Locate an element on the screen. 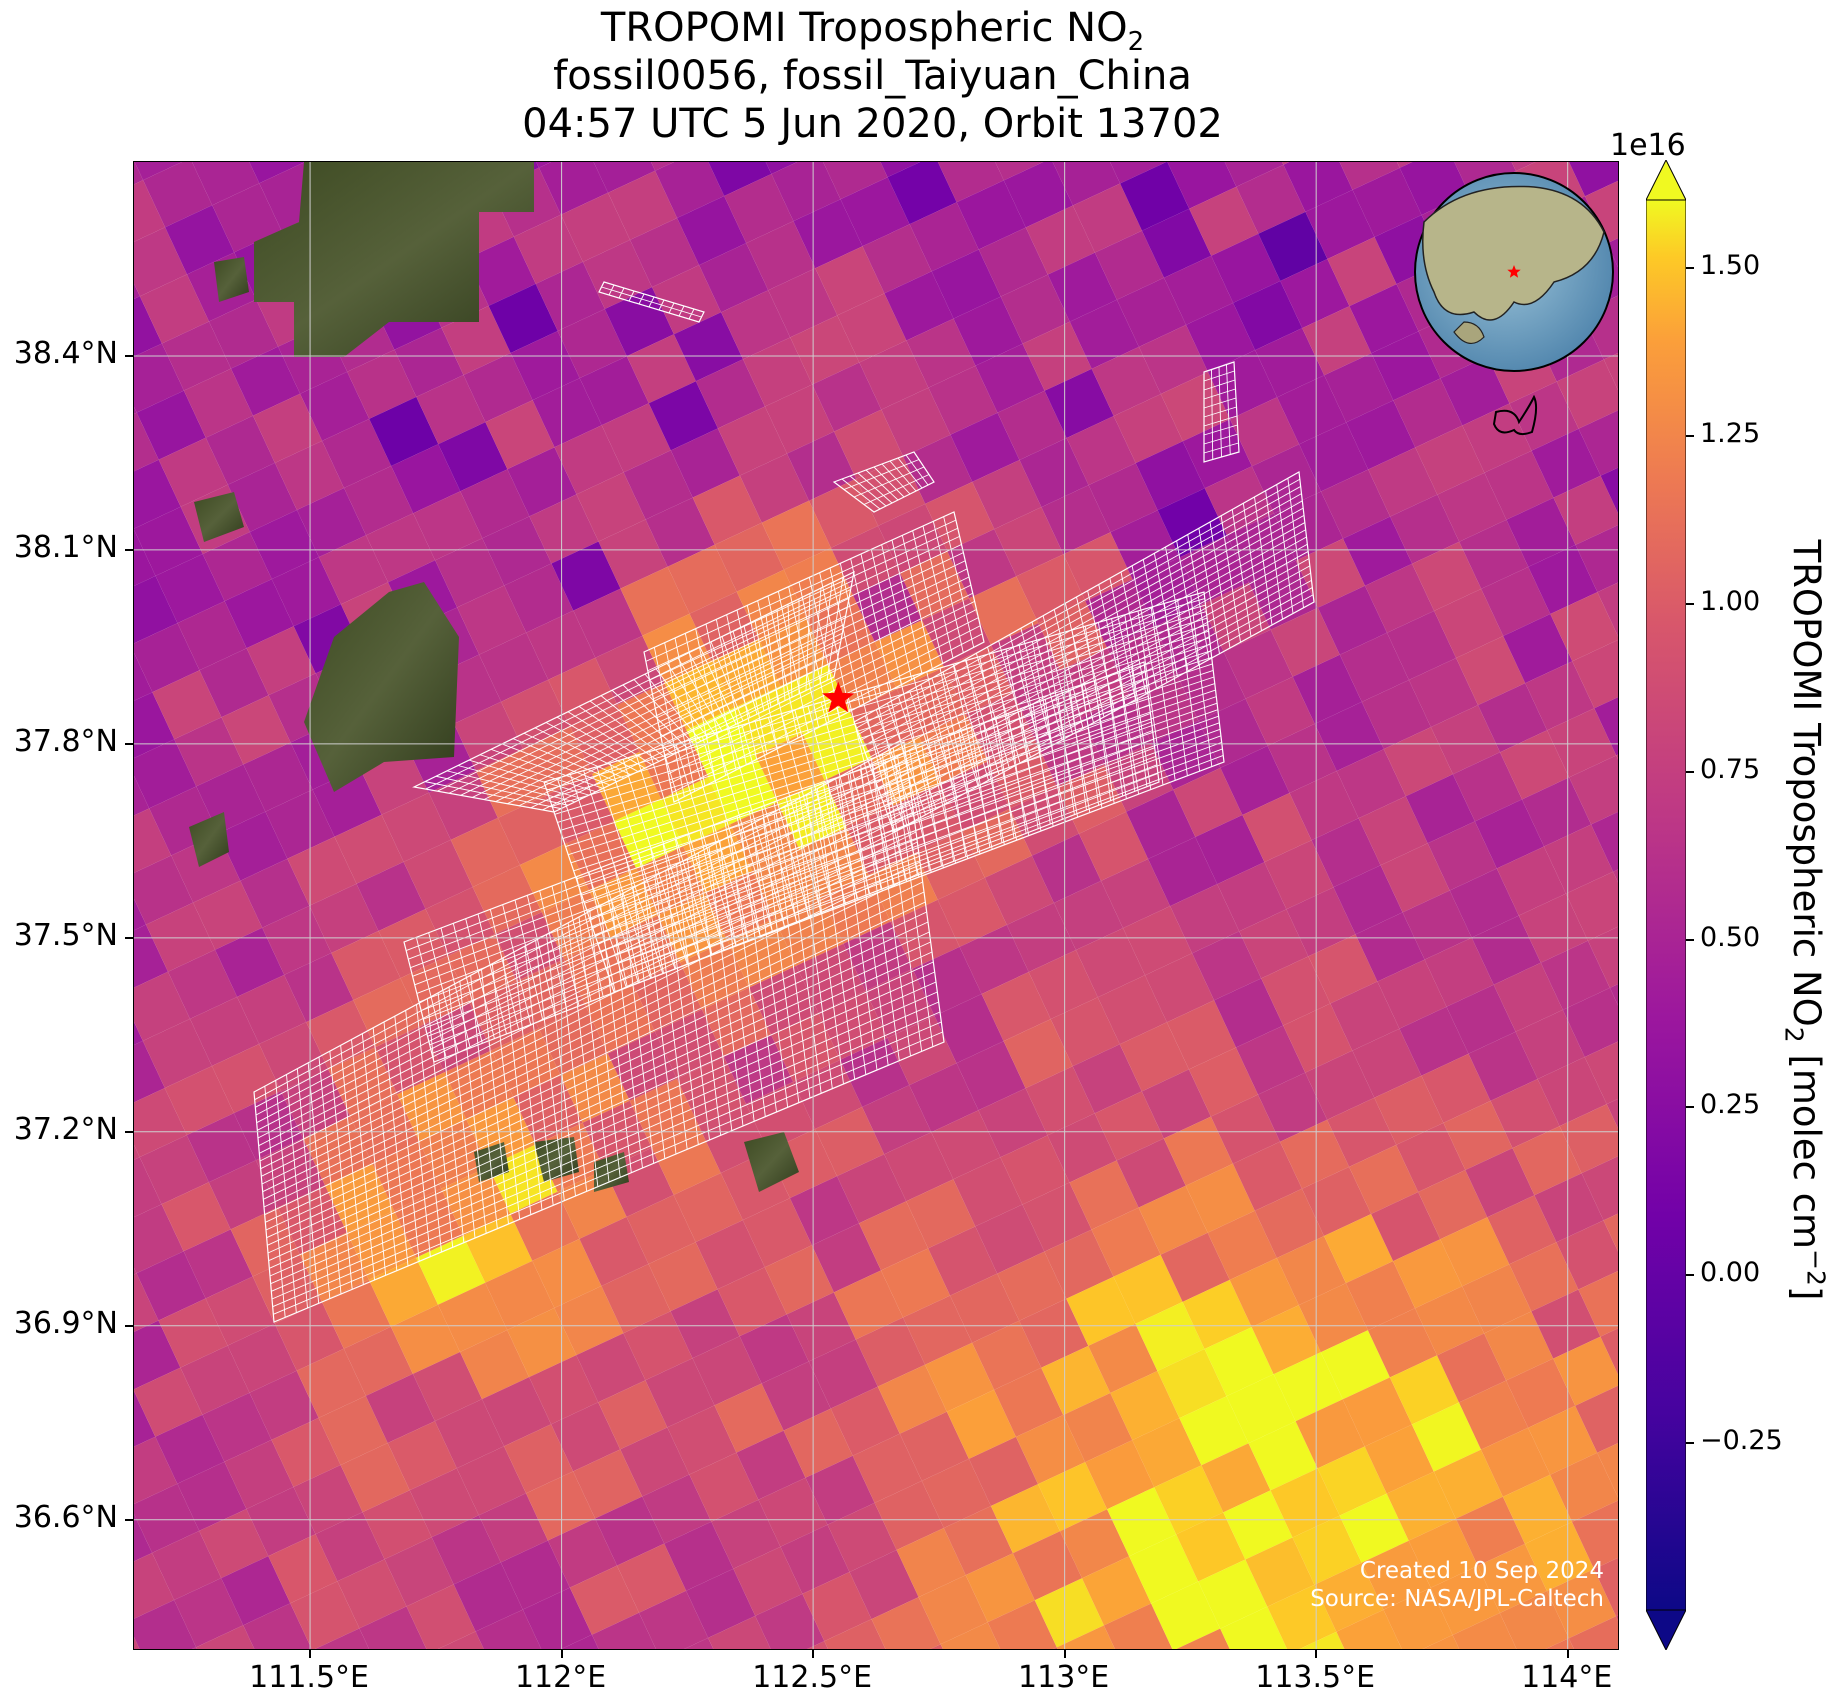 The width and height of the screenshot is (1844, 1697). colorbar is located at coordinates (1666, 905).